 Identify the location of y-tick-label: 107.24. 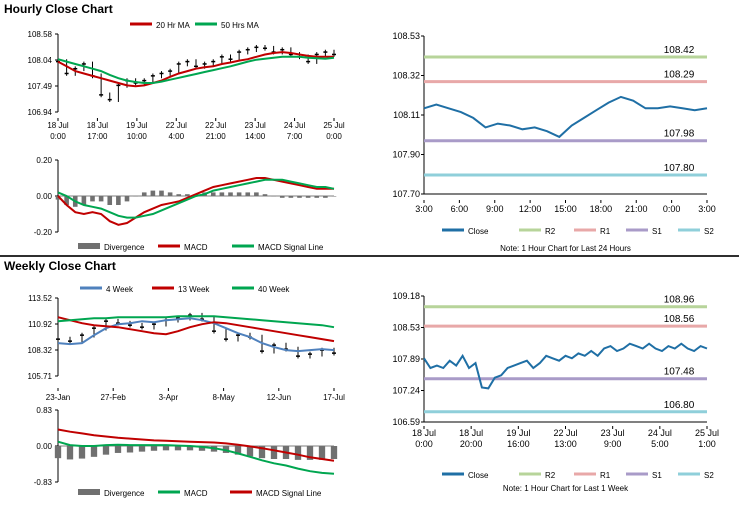
(406, 391).